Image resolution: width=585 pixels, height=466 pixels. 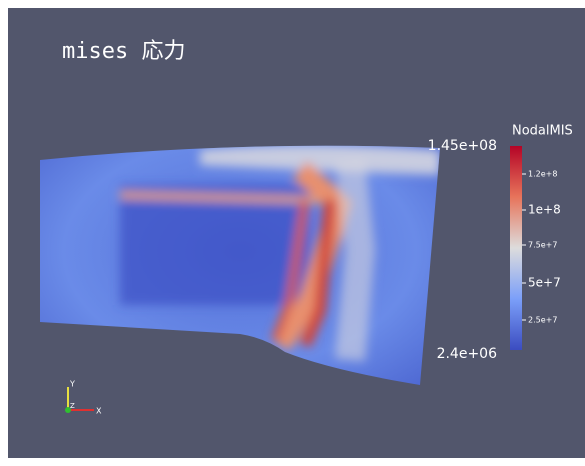 What do you see at coordinates (123, 51) in the screenshot?
I see `title: mises 応力` at bounding box center [123, 51].